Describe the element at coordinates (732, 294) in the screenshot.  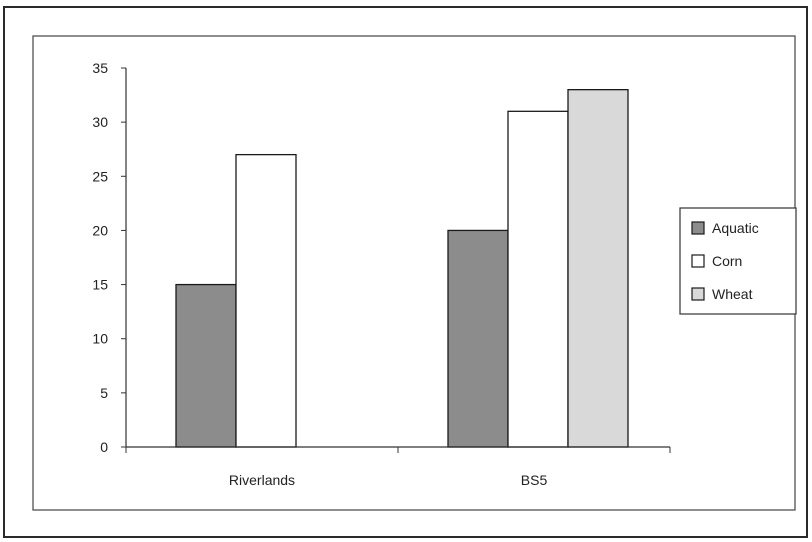
I see `legend-label-wheat: Wheat` at that location.